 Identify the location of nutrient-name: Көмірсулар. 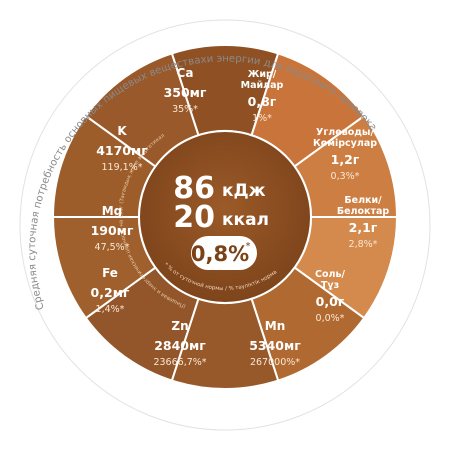
(345, 143).